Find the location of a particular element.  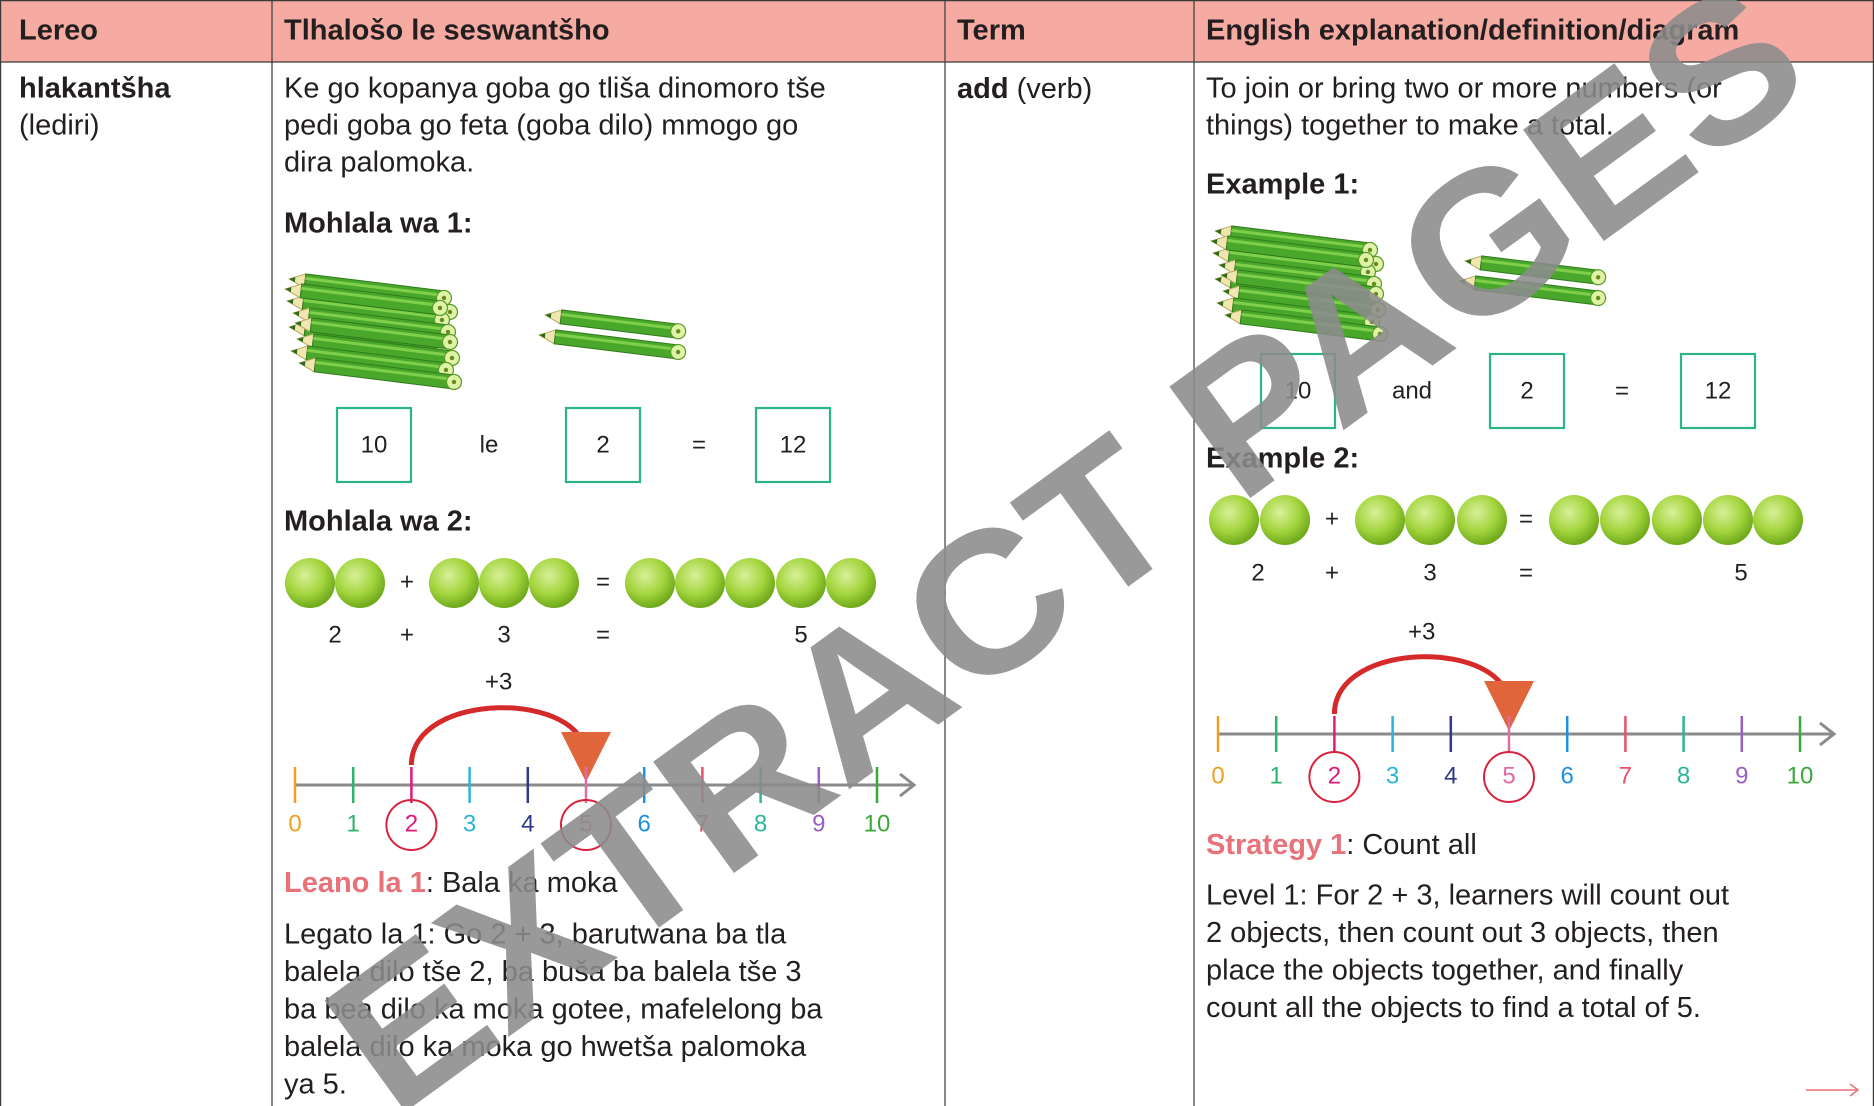

answer-circle is located at coordinates (586, 825).